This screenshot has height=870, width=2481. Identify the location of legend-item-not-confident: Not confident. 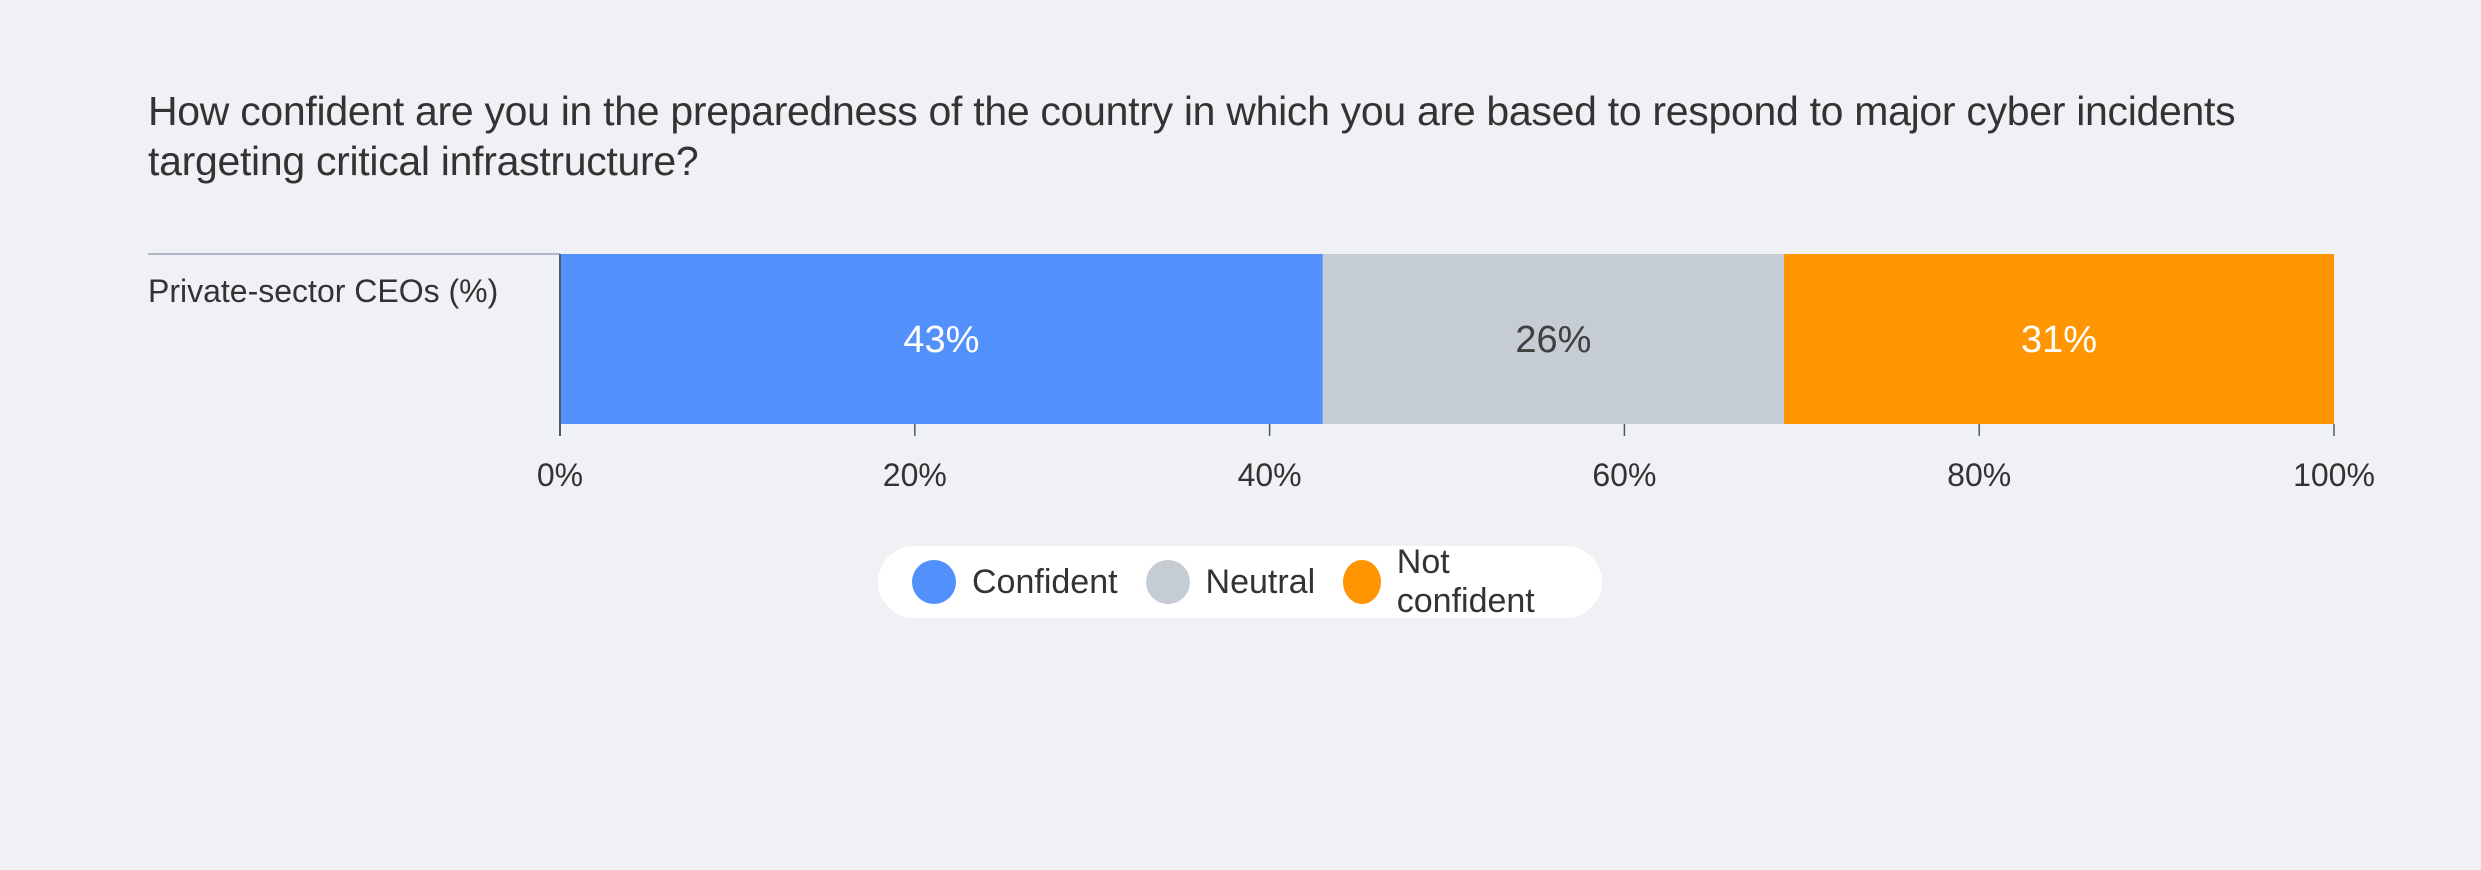
(1455, 582).